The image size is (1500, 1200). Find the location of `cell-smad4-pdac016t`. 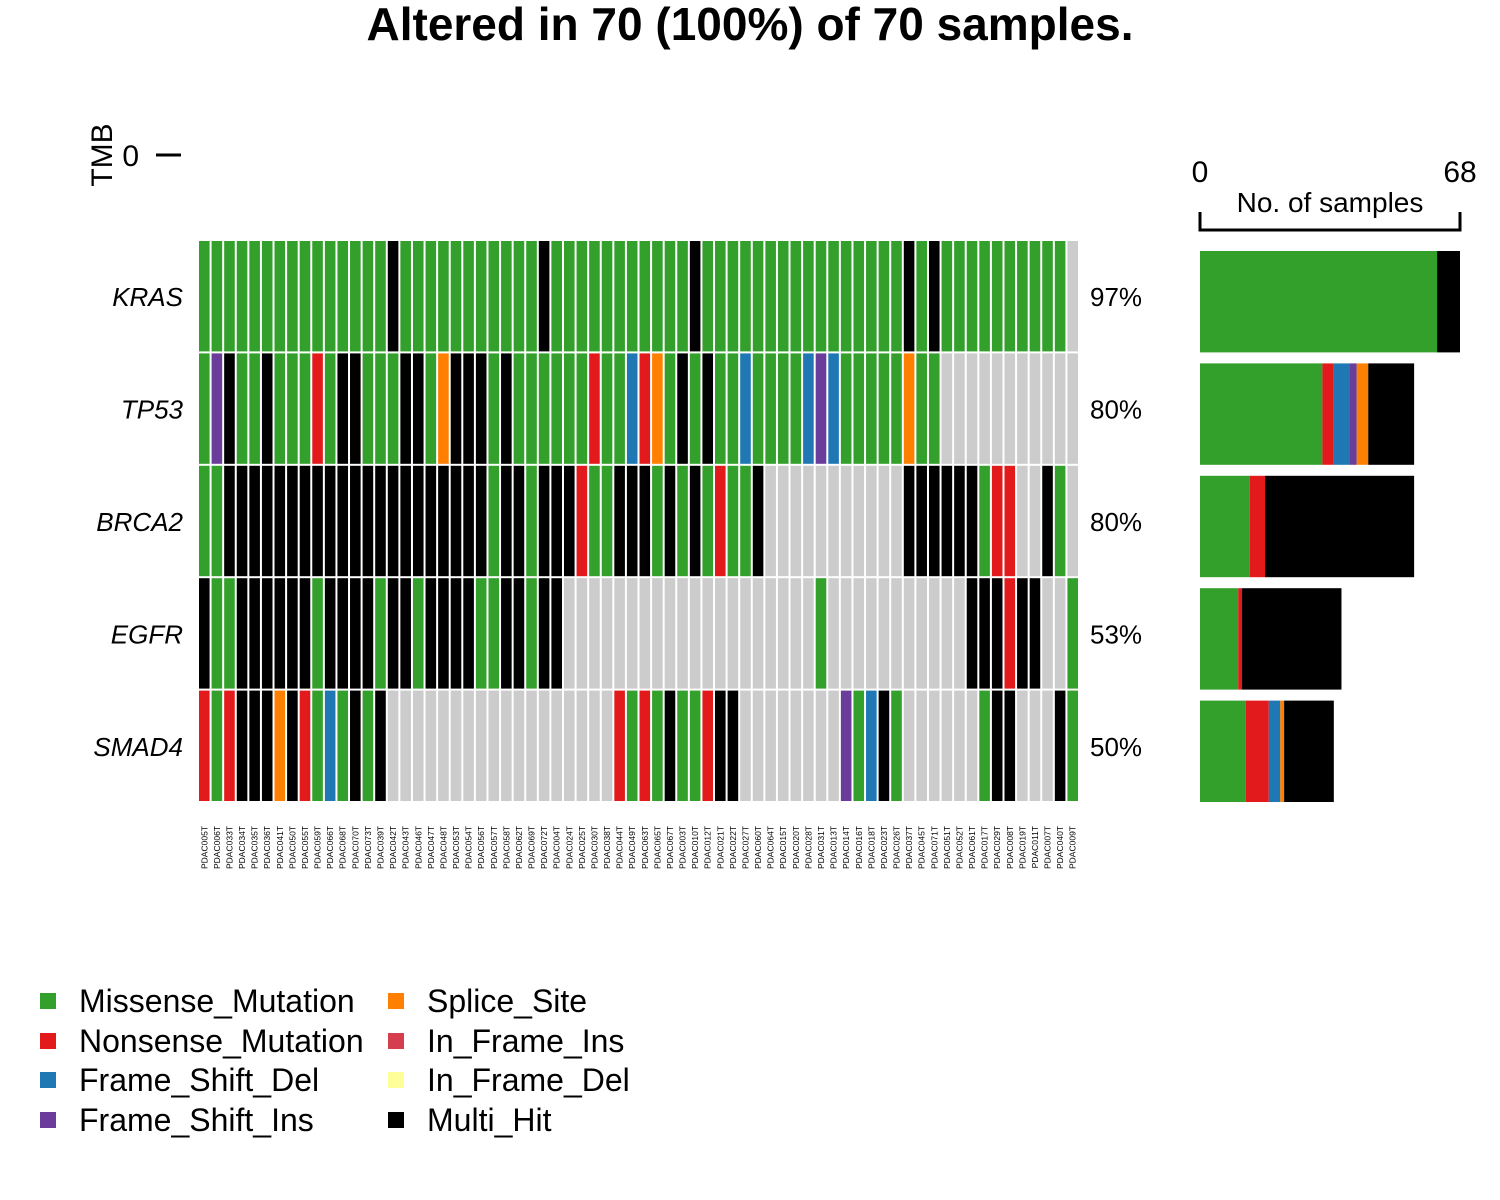

cell-smad4-pdac016t is located at coordinates (859, 745).